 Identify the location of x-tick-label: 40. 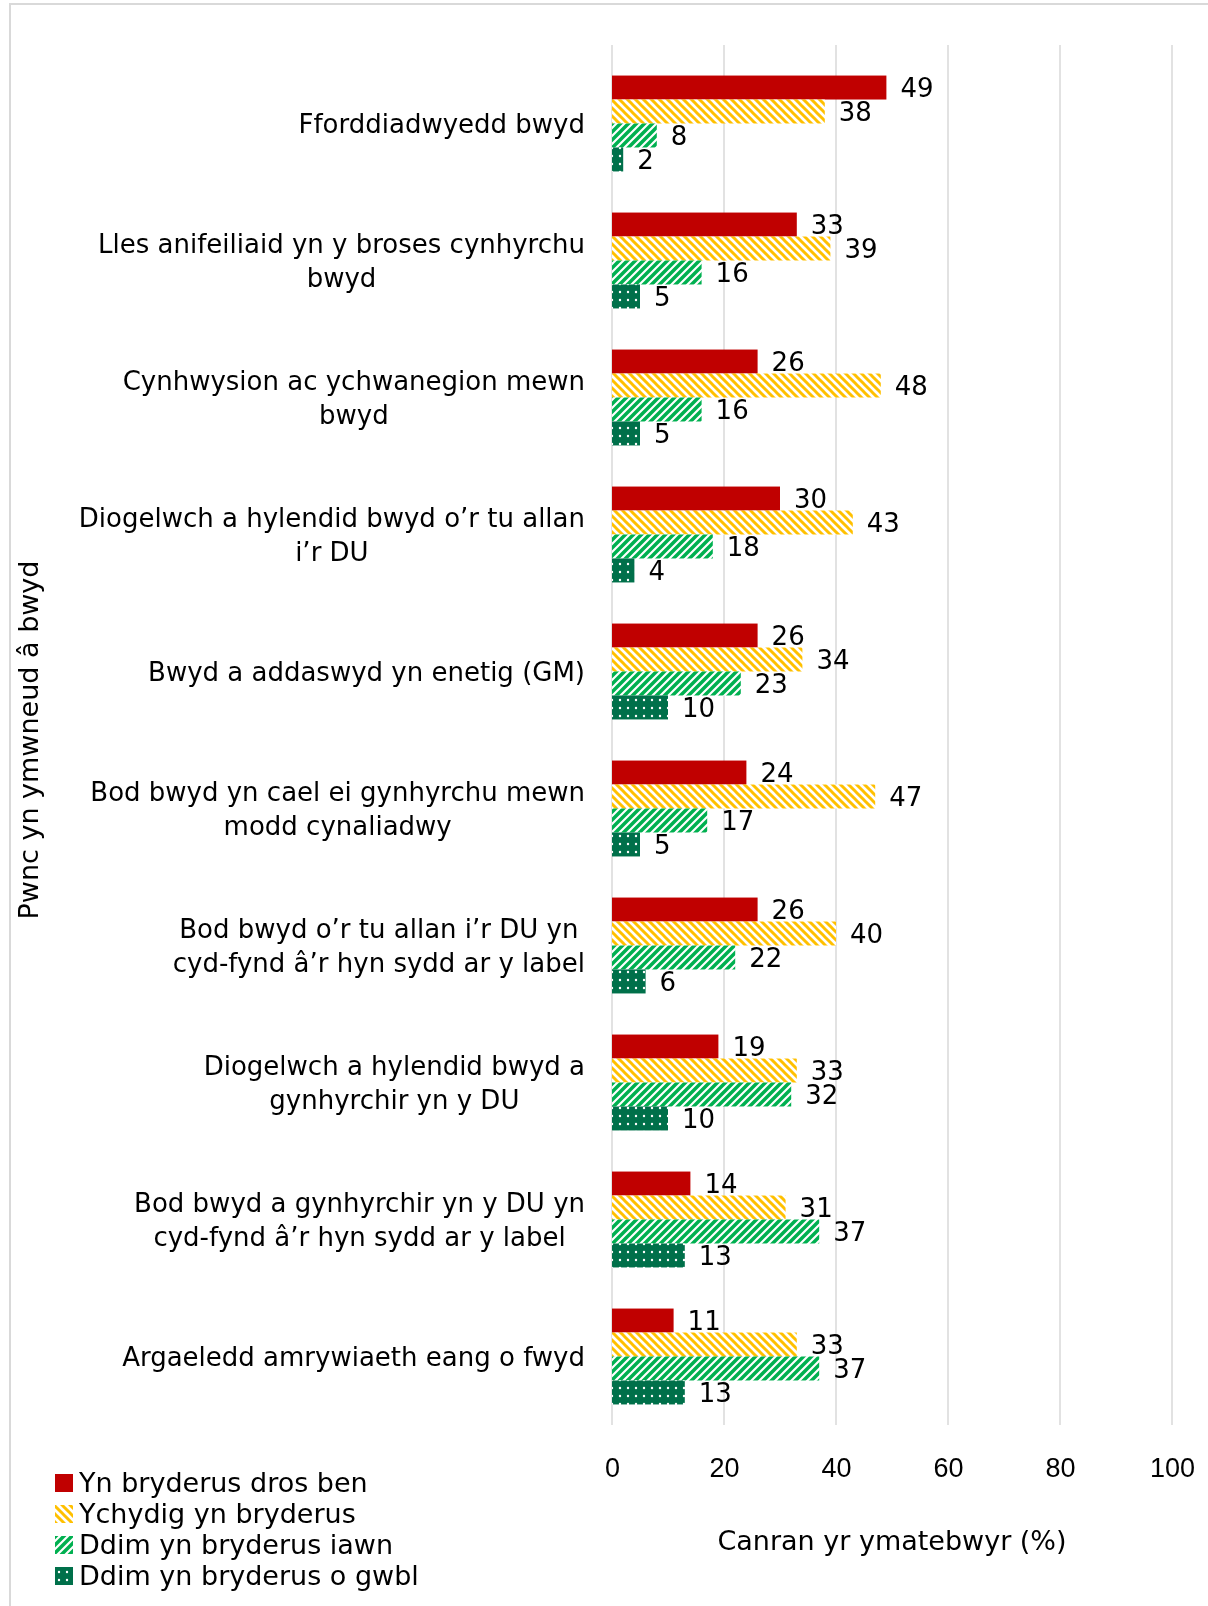
(836, 1468).